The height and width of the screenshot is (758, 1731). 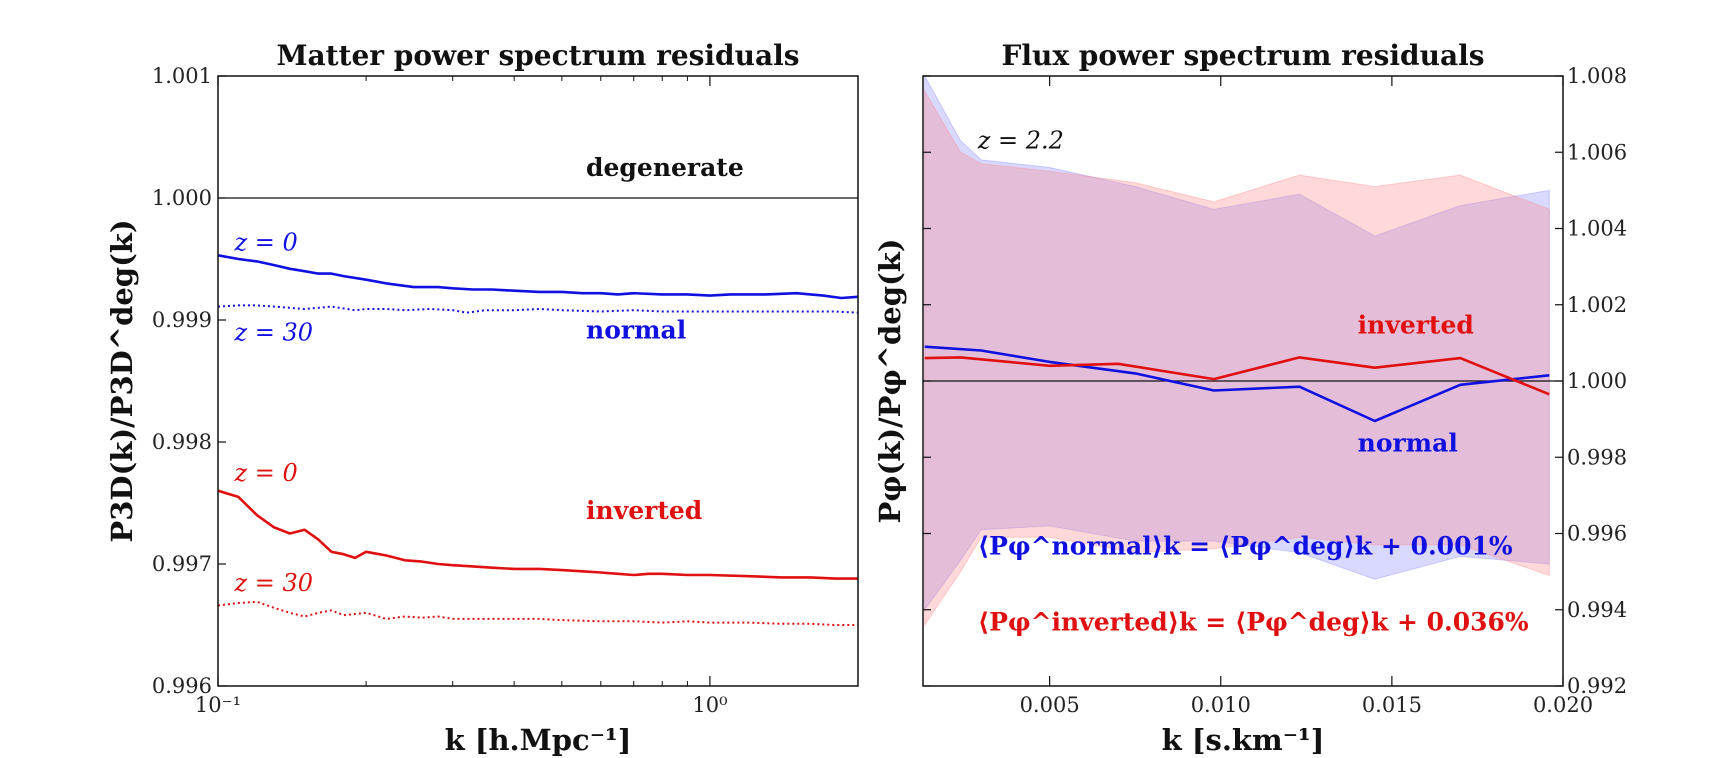 I want to click on y-tick-label: 0.999, so click(x=182, y=320).